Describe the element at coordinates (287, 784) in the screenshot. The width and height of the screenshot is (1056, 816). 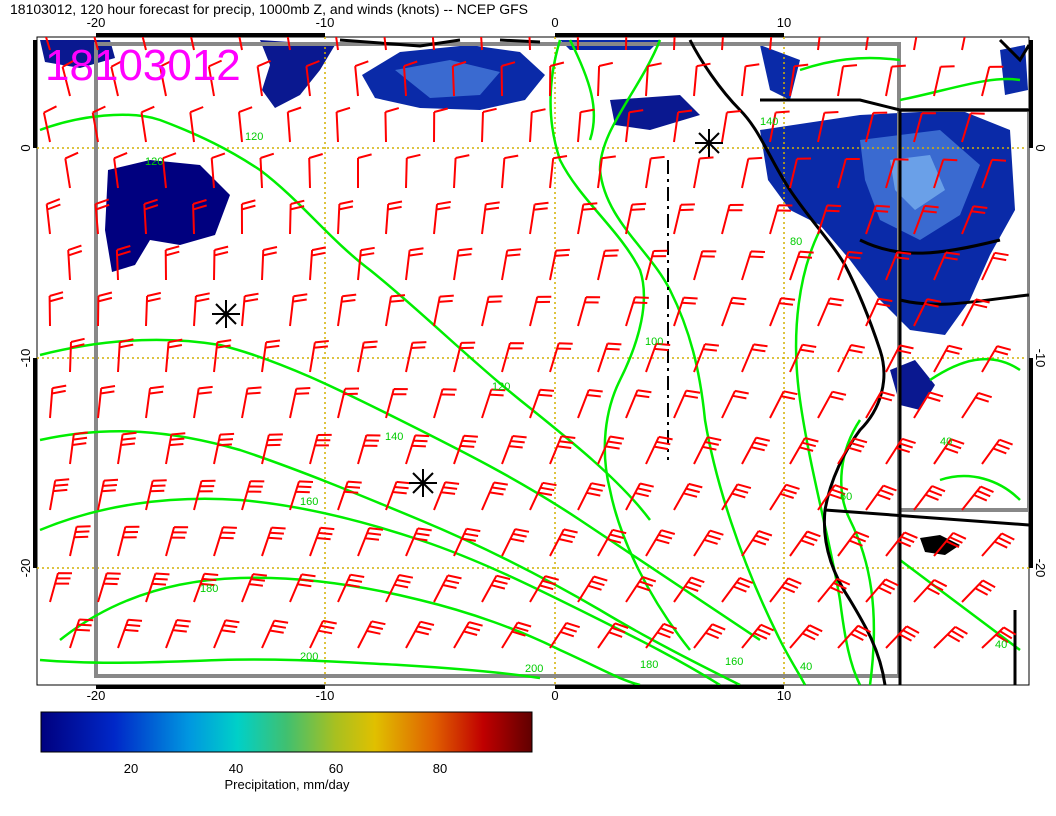
I see `colorbar-label: Precipitation, mm/day` at that location.